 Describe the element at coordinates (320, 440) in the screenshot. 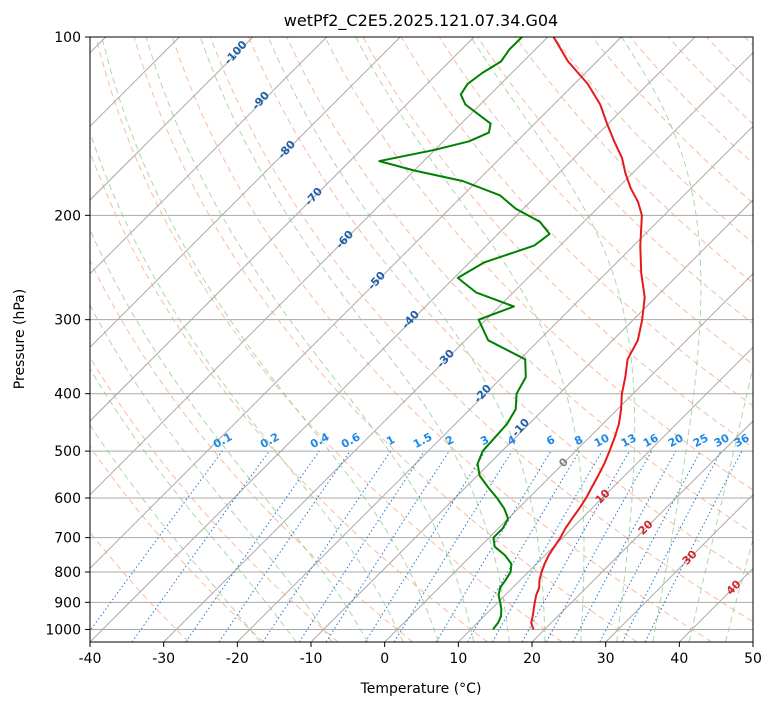

I see `mixing-ratio-label: 0.4` at that location.